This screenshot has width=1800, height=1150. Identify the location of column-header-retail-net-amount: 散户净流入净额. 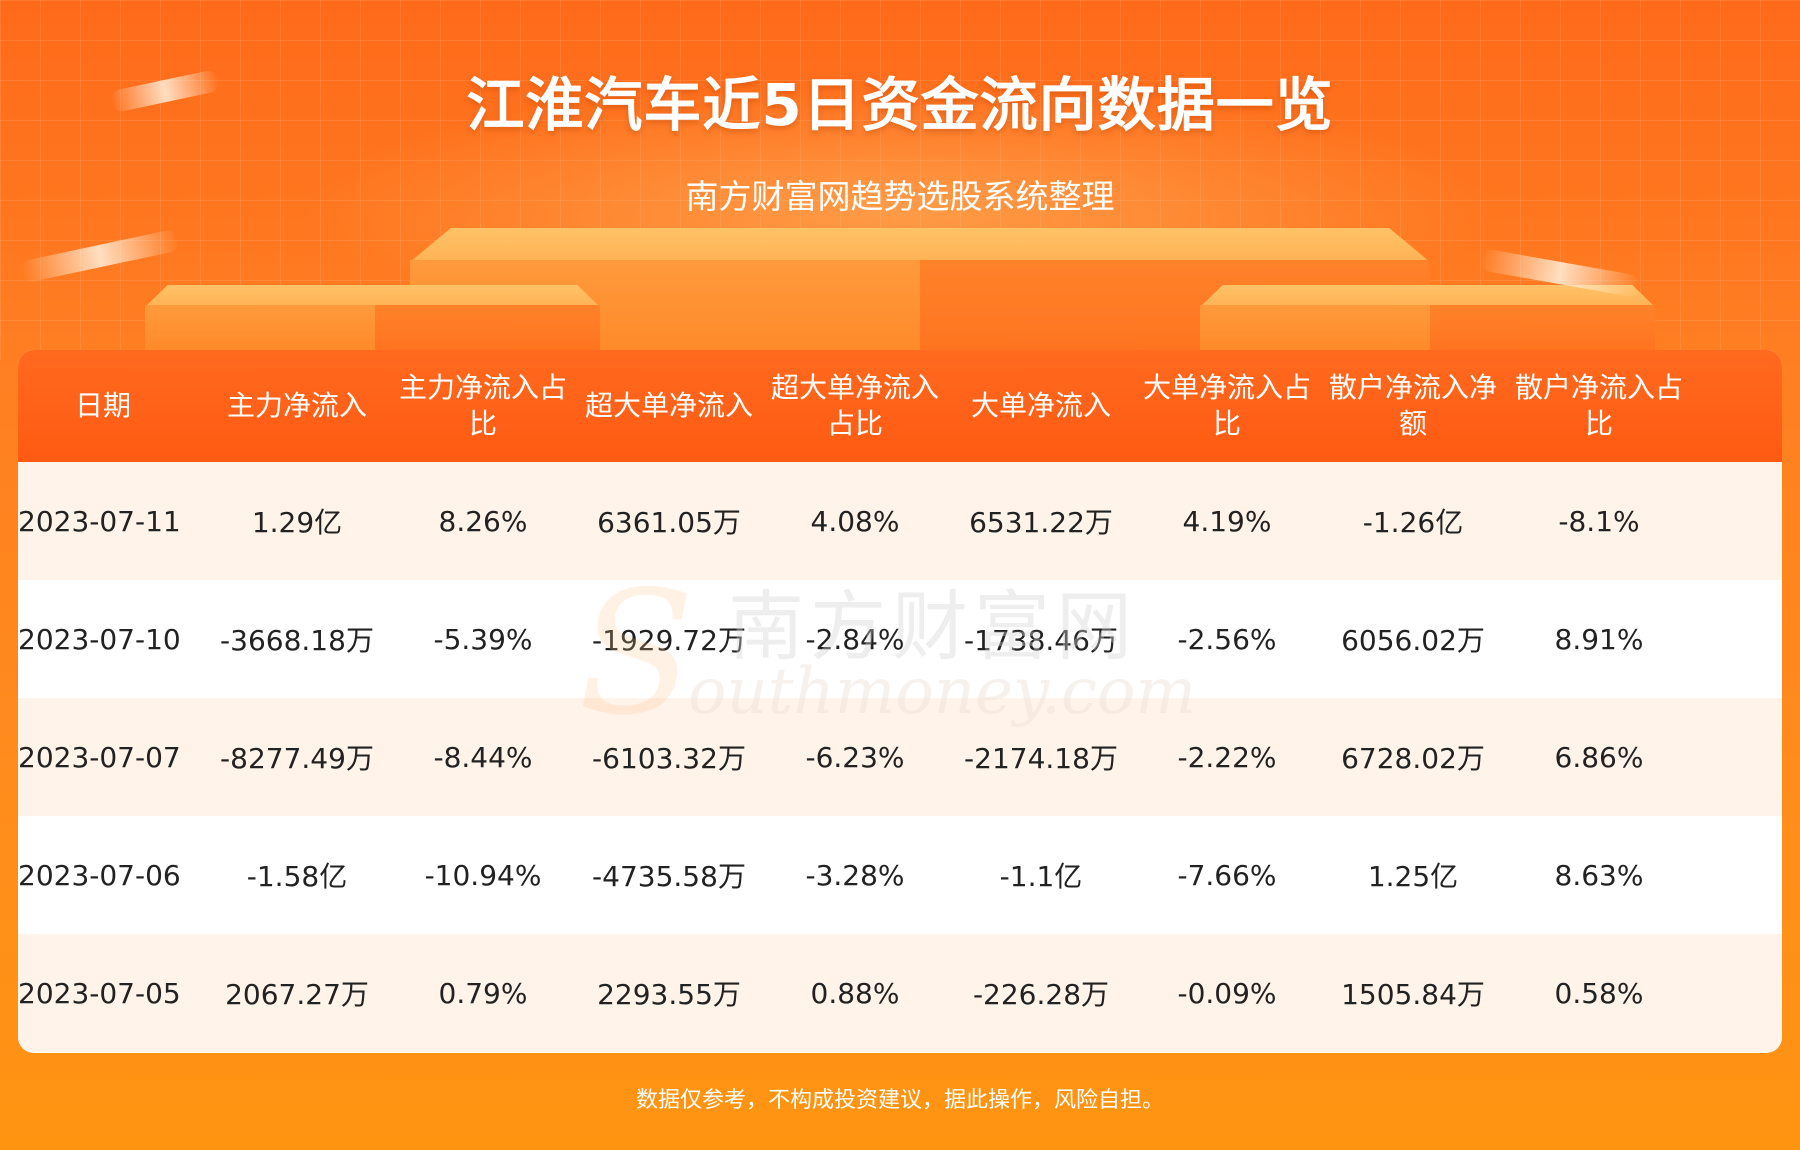
(1412, 405).